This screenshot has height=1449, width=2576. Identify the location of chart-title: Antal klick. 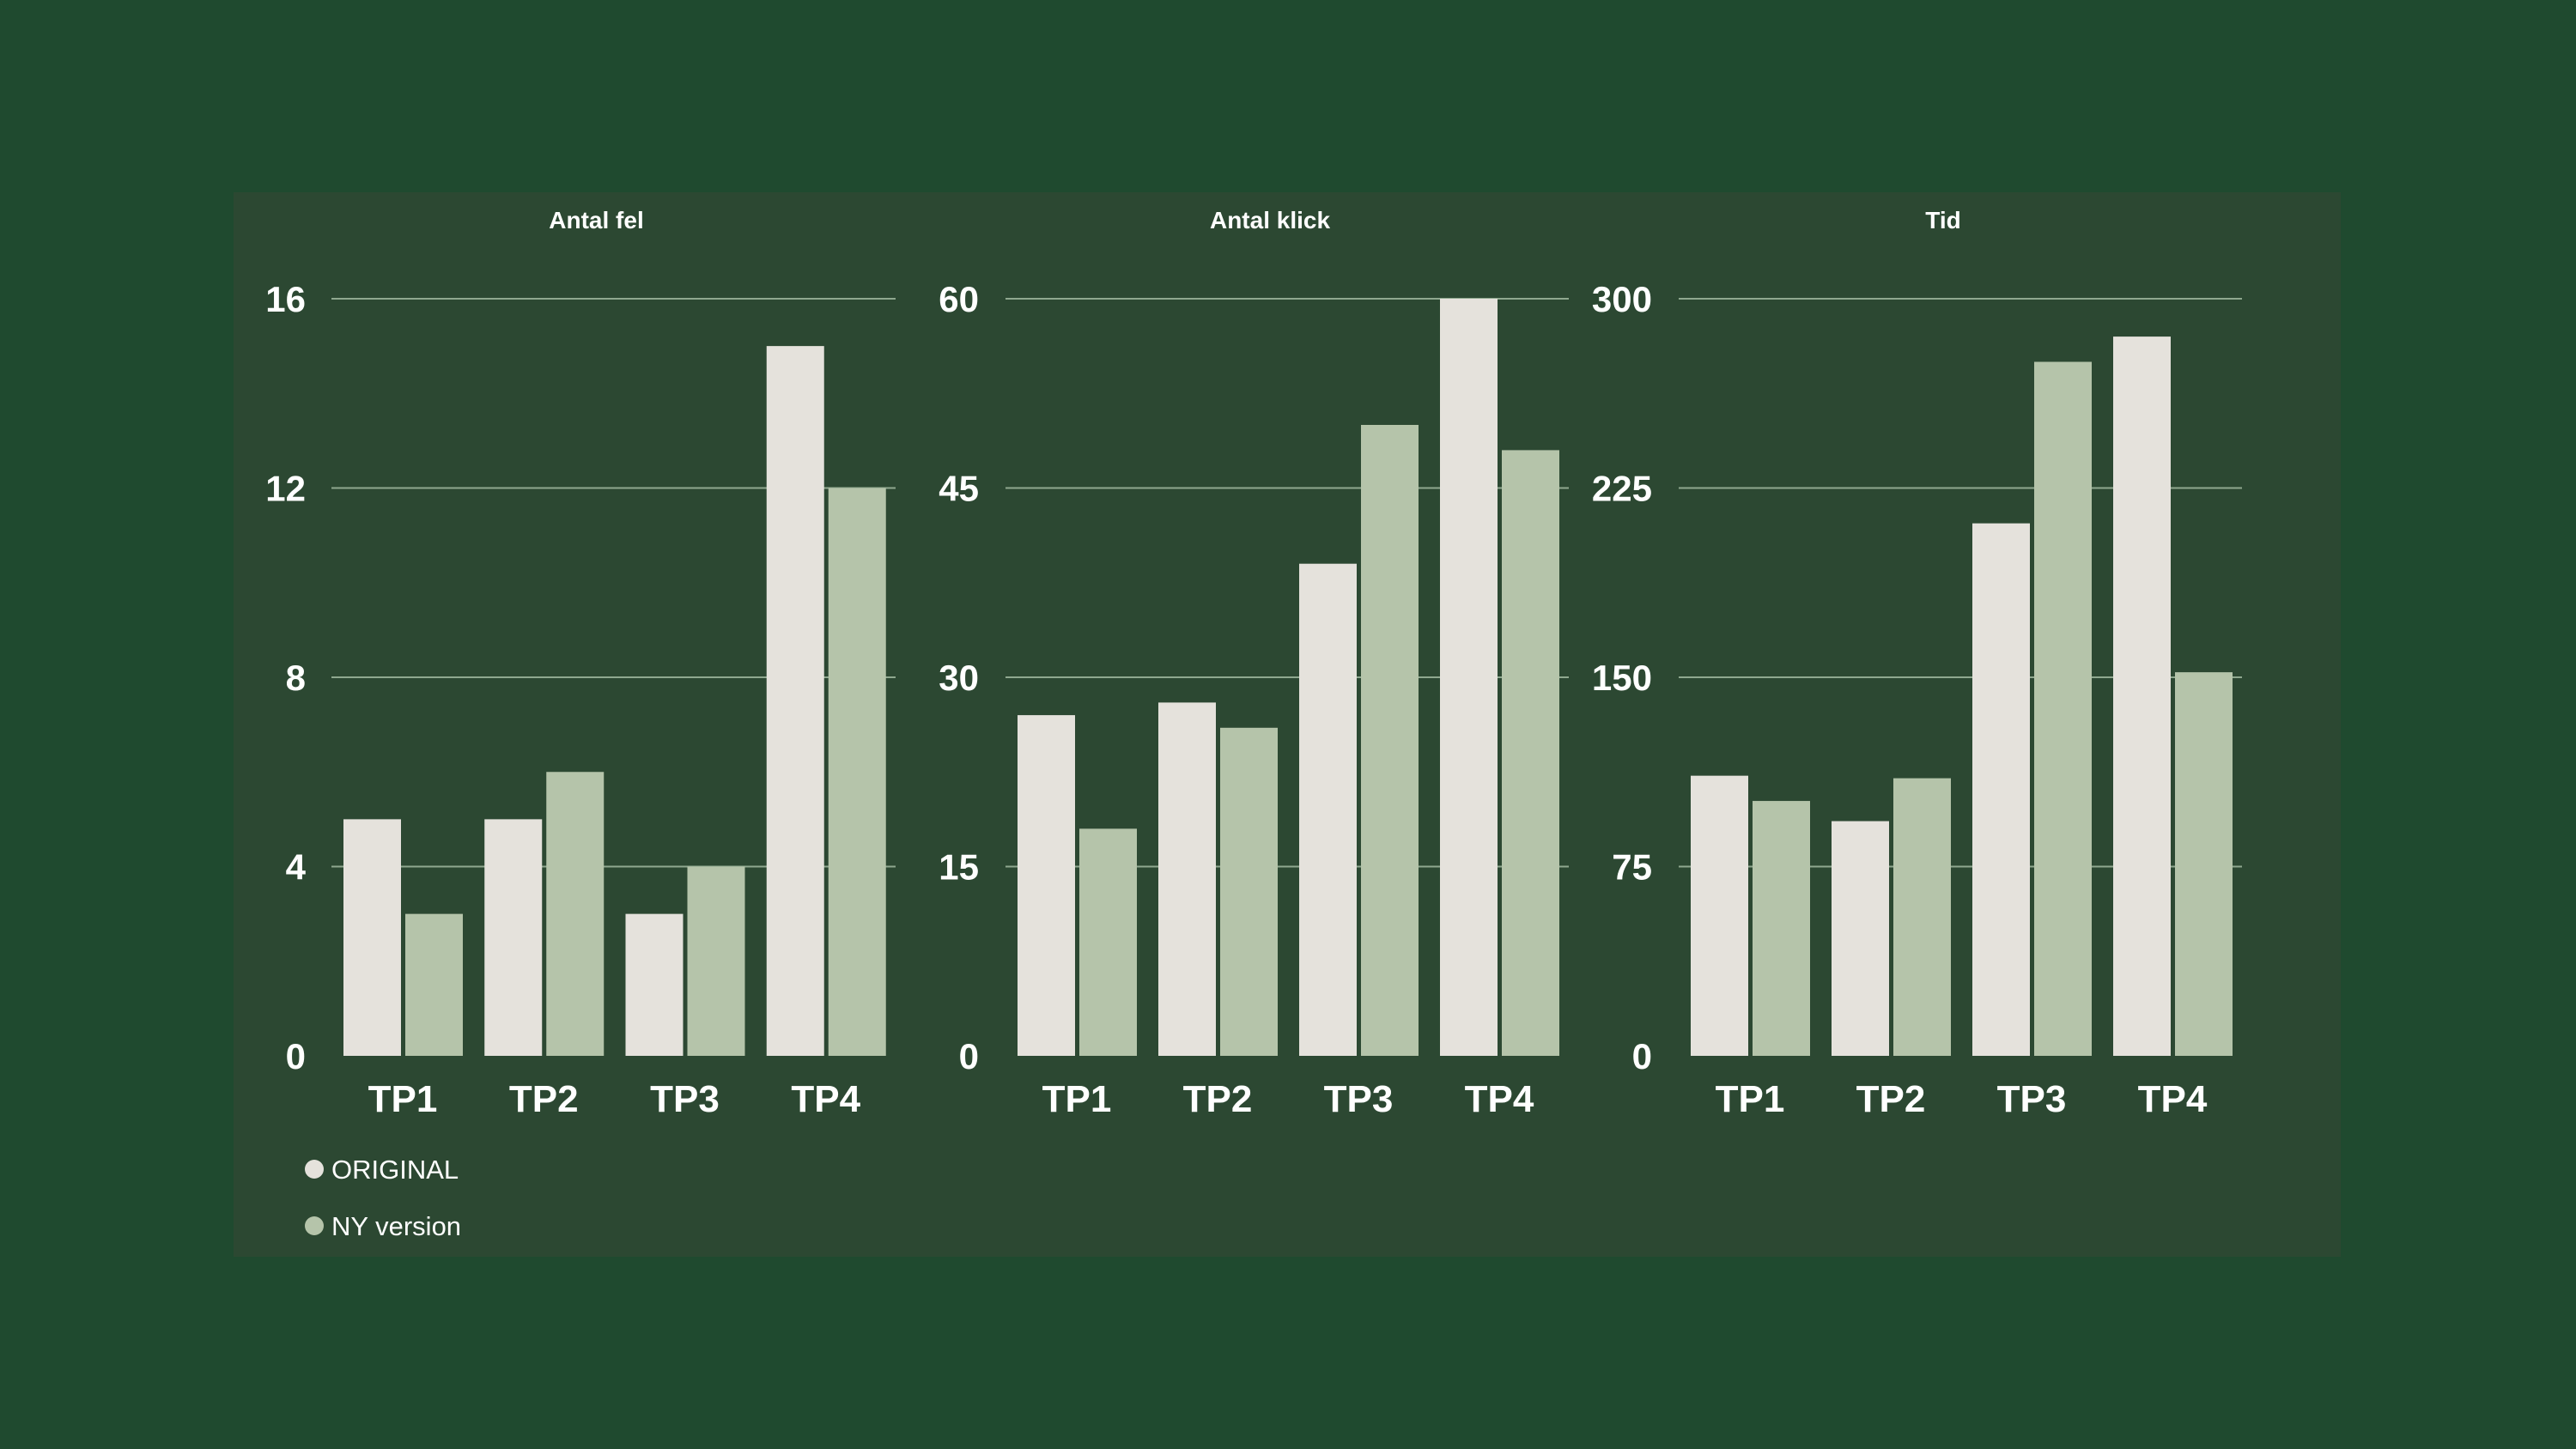
(1270, 220).